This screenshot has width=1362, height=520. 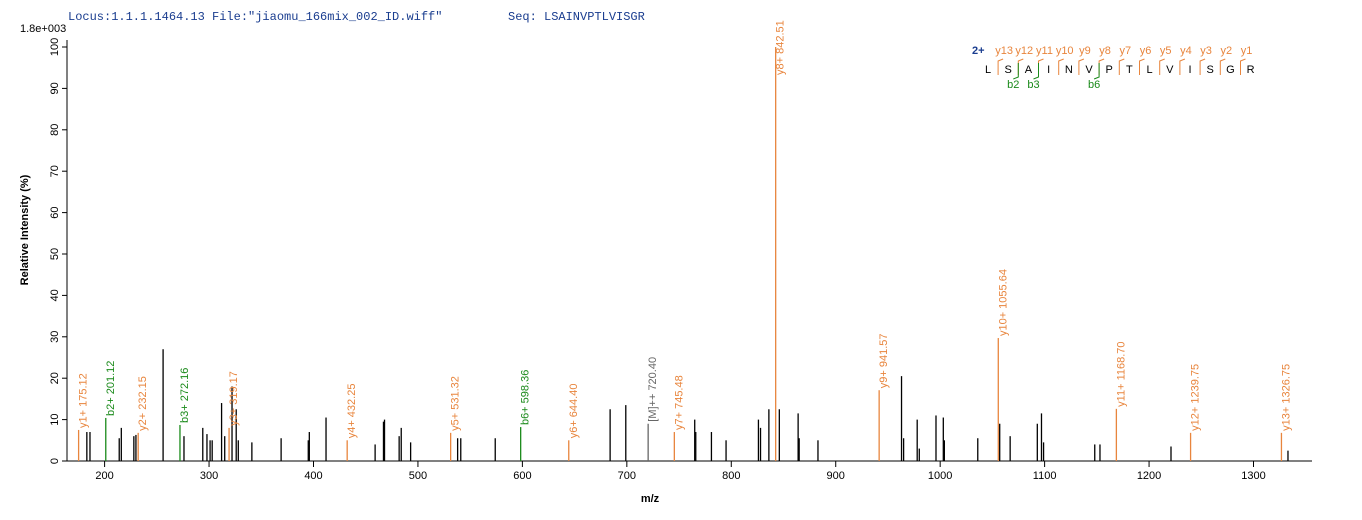 What do you see at coordinates (653, 389) in the screenshot?
I see `peak-label: [M]++ 720.40` at bounding box center [653, 389].